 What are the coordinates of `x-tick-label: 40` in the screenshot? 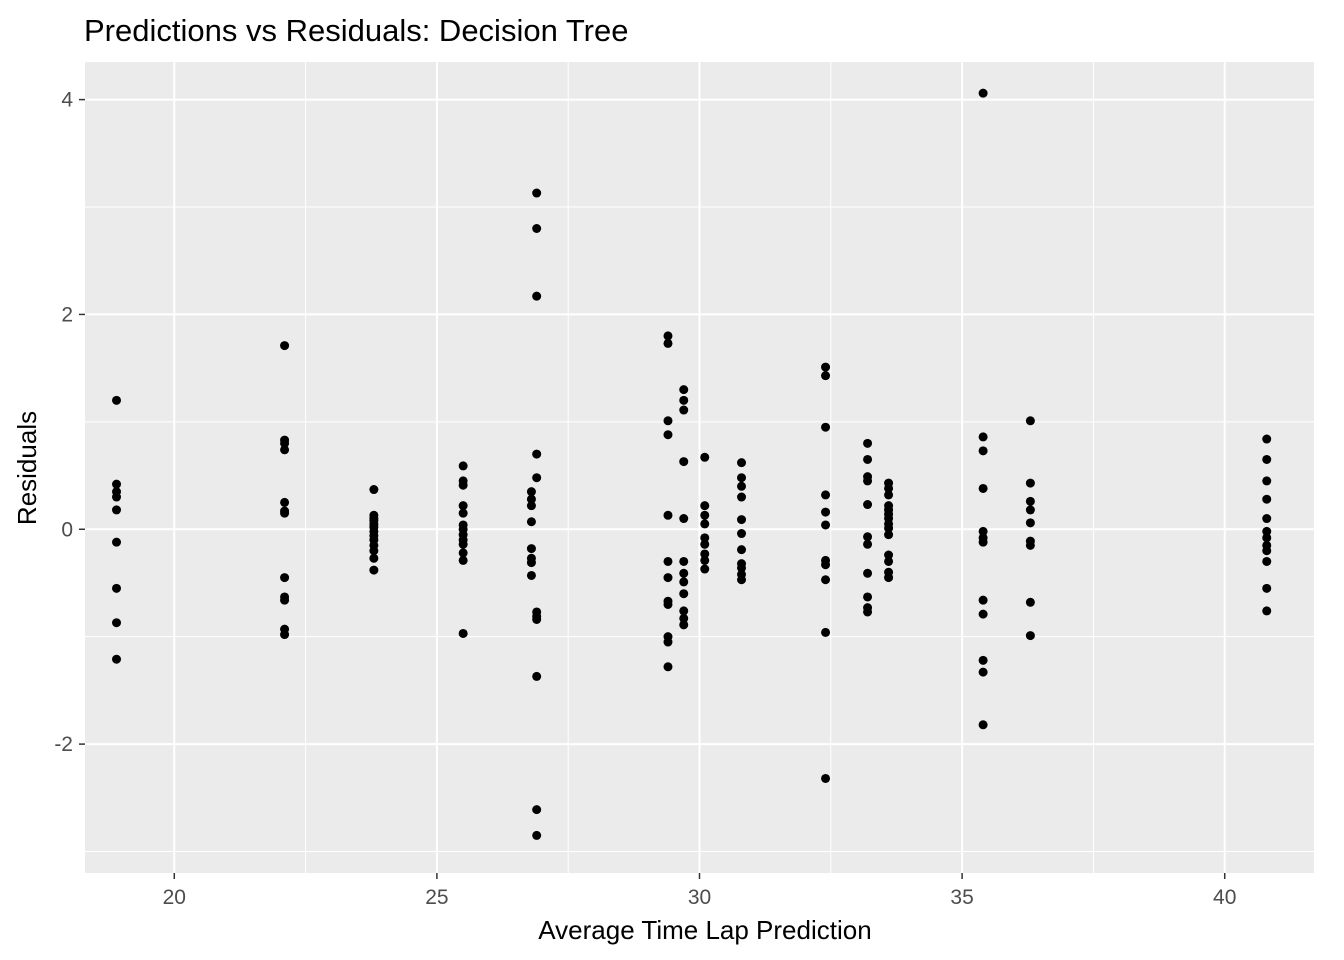 It's located at (1224, 897).